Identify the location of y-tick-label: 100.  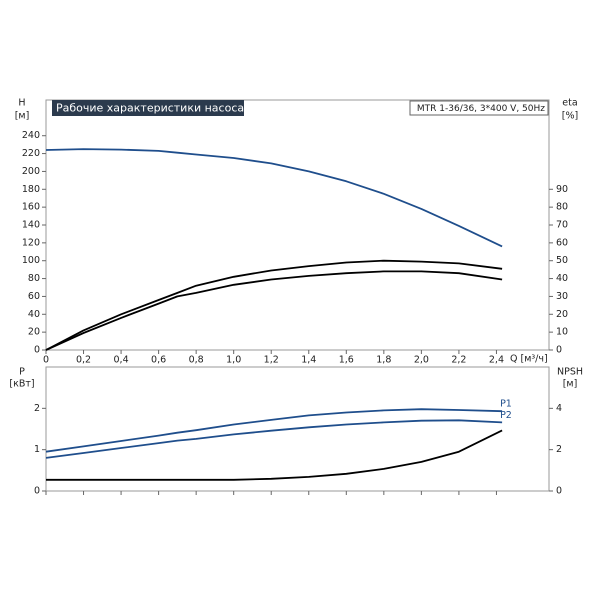
(31, 260).